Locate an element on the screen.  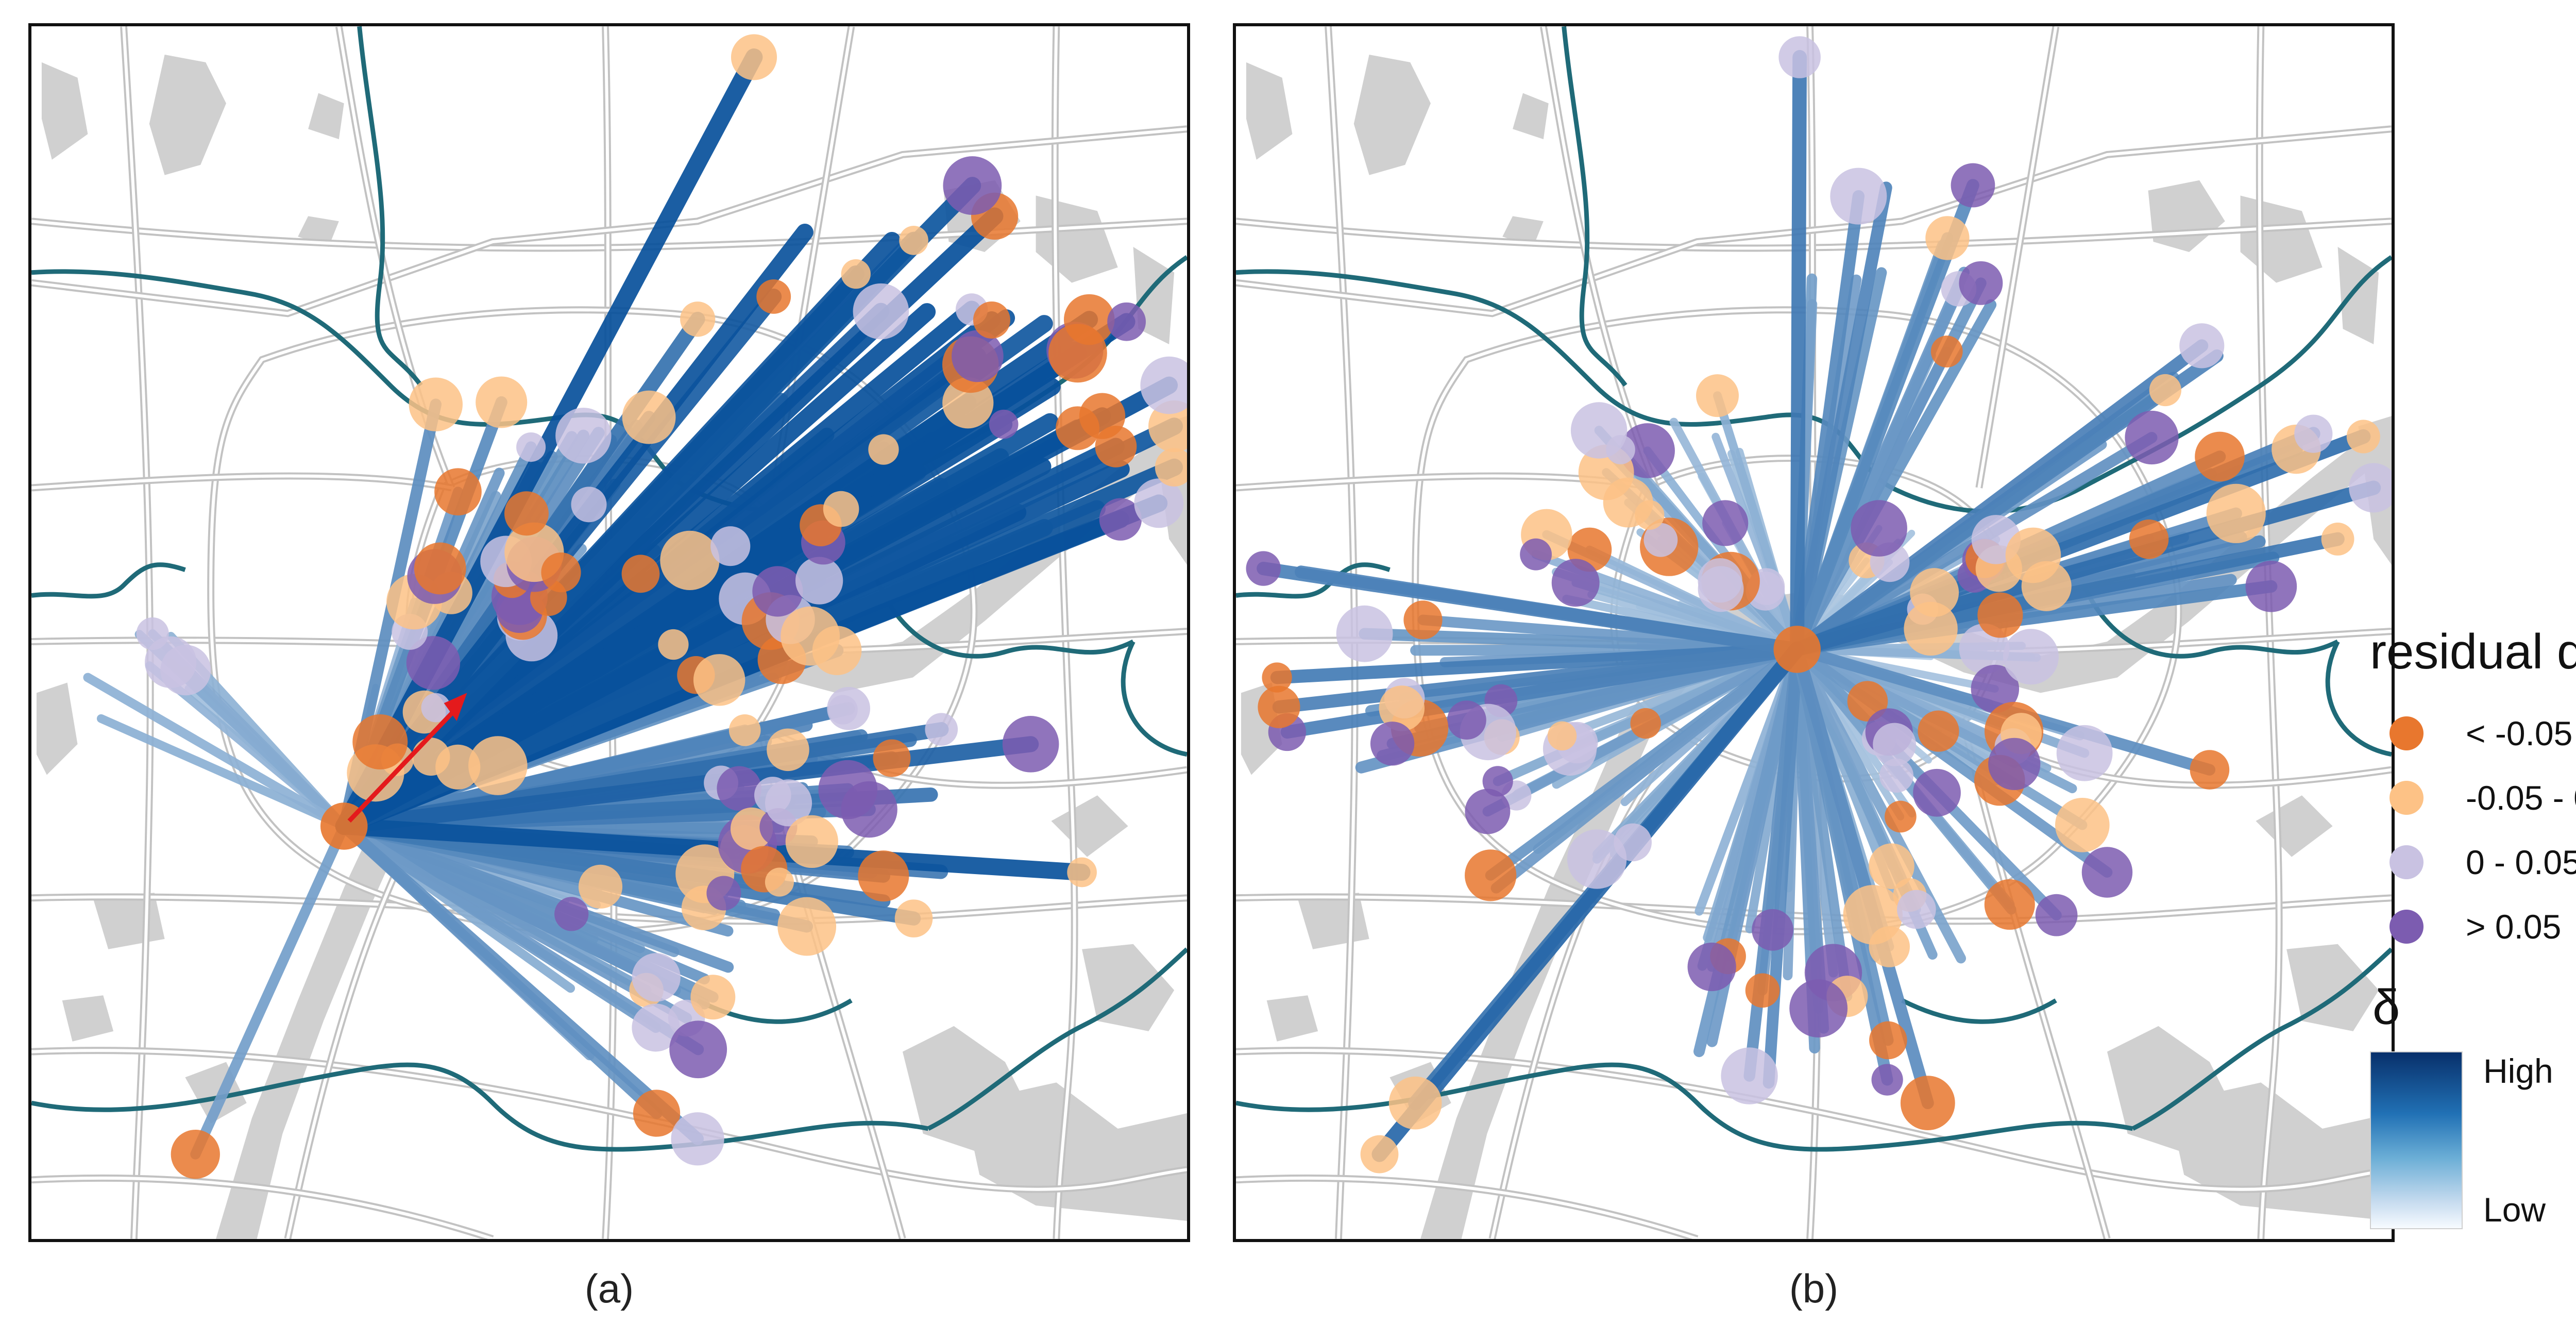
road-center is located at coordinates (241, 482).